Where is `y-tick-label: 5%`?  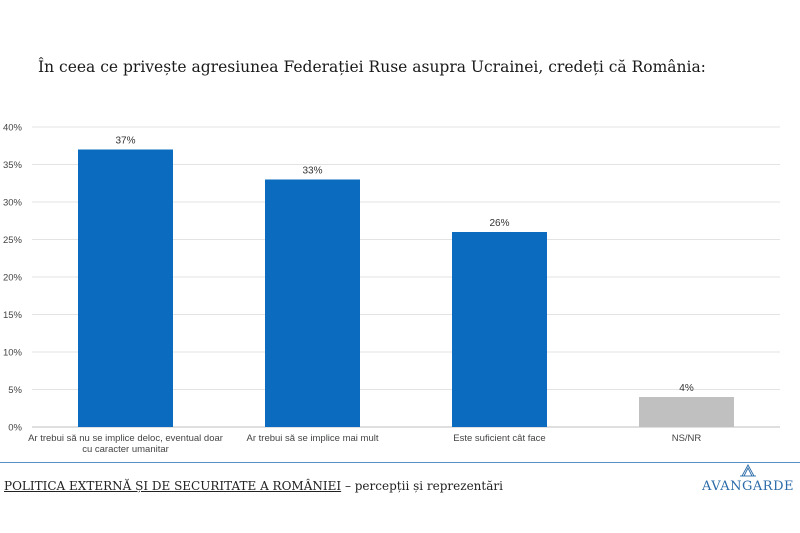
y-tick-label: 5% is located at coordinates (15, 390).